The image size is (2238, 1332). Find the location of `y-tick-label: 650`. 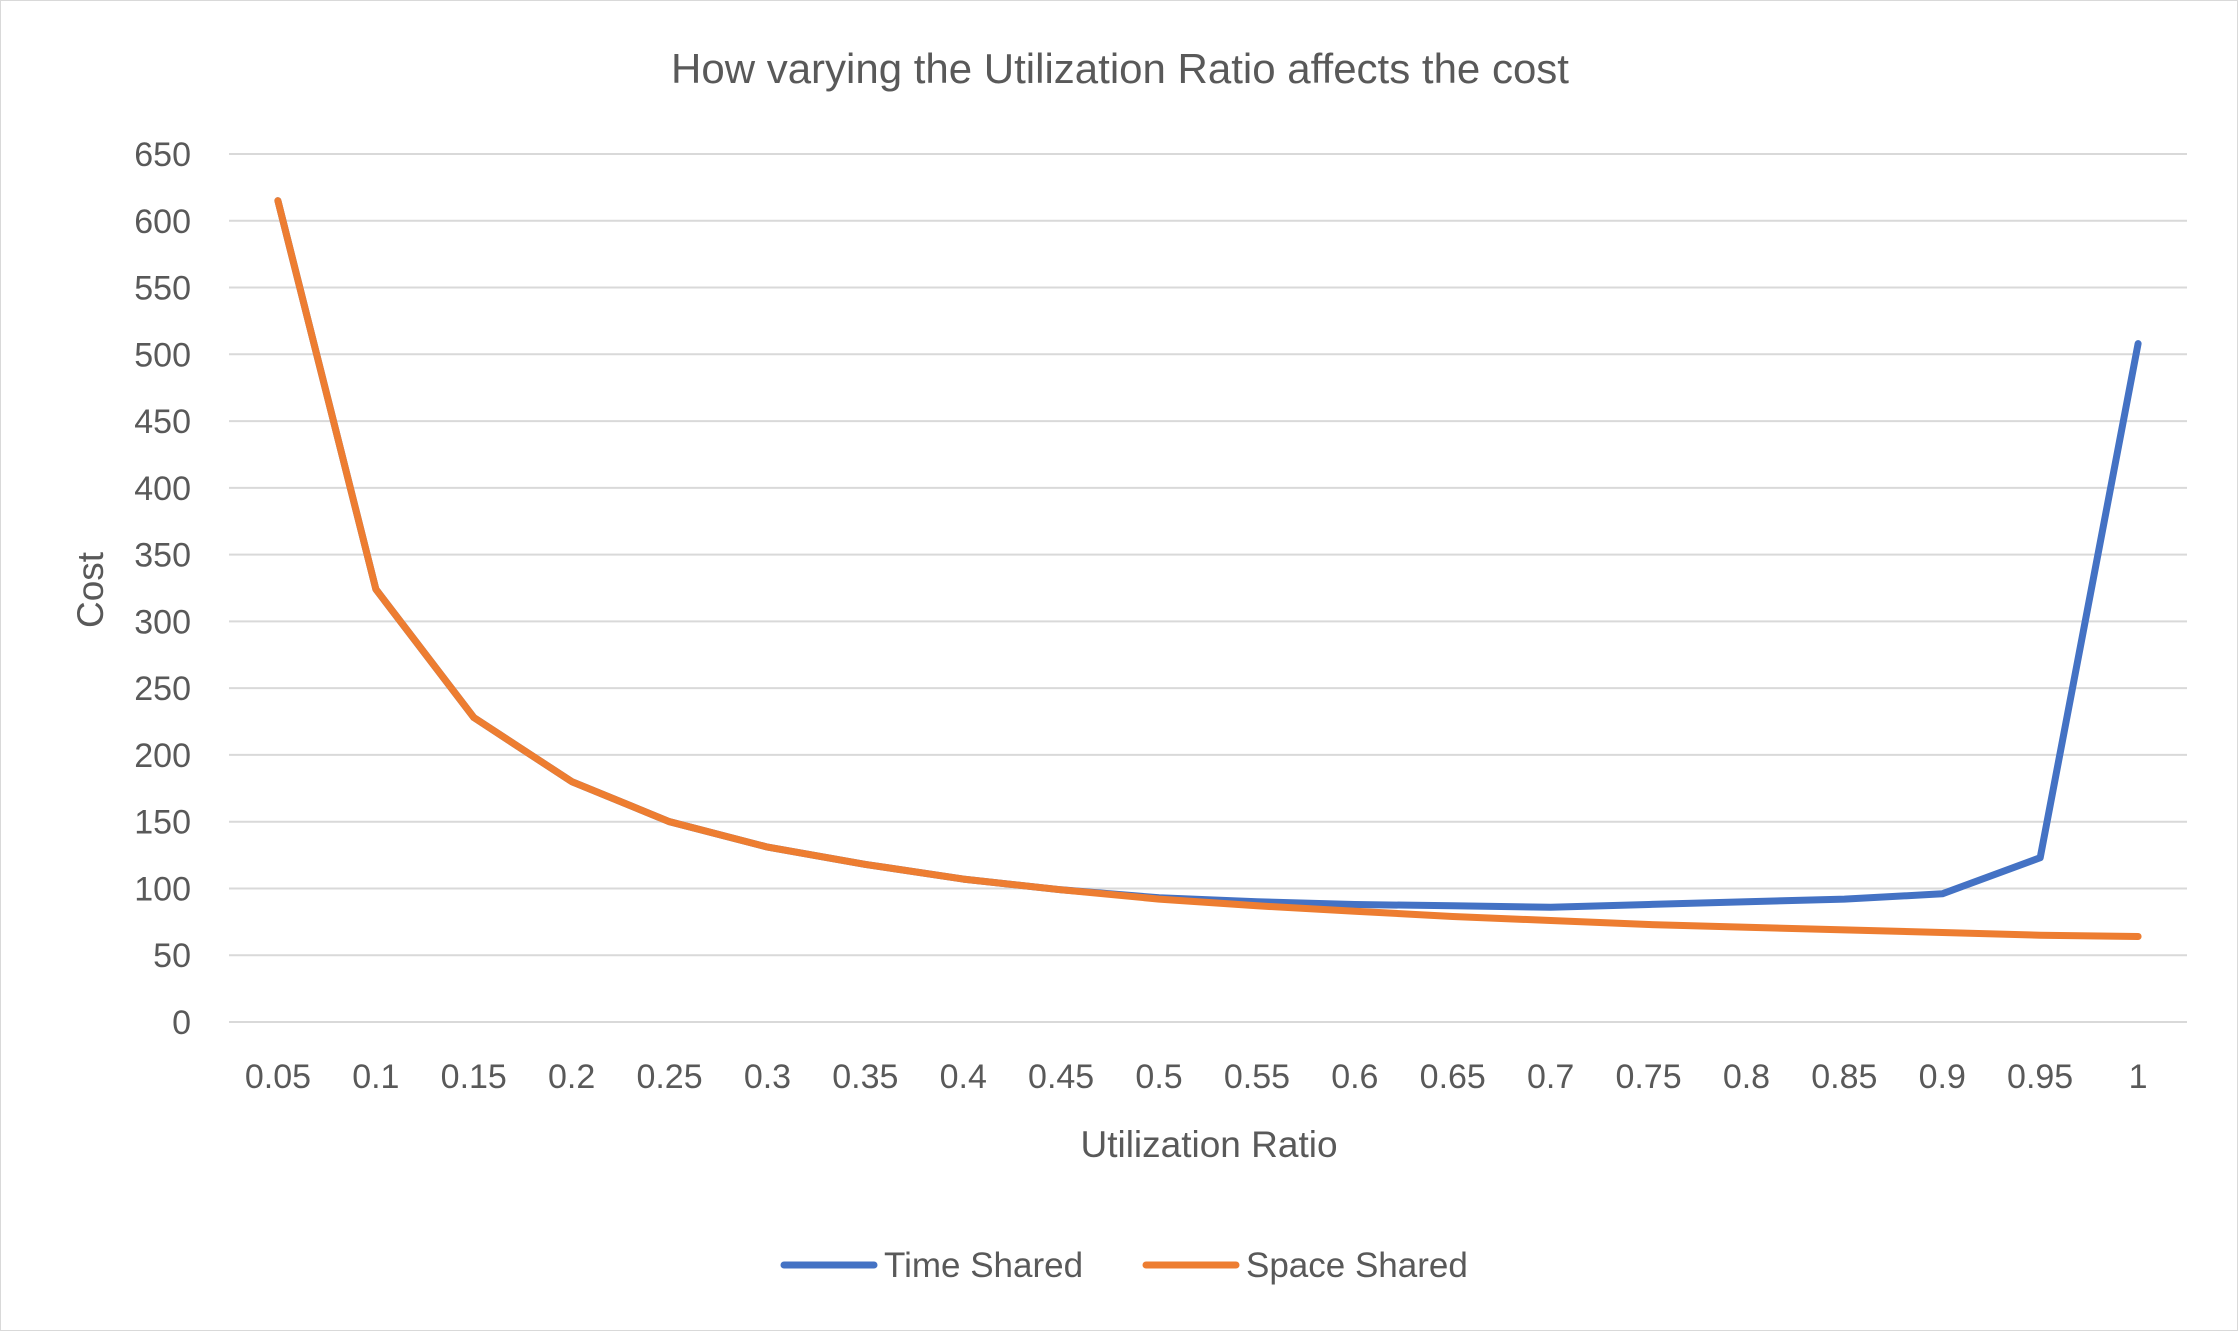

y-tick-label: 650 is located at coordinates (162, 155).